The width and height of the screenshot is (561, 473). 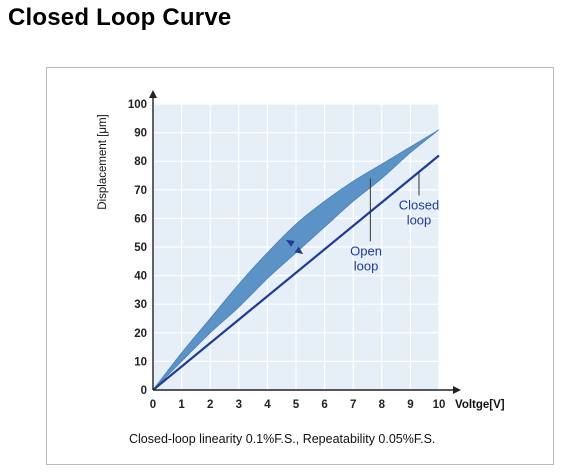 I want to click on y-tick-label: 10, so click(x=140, y=362).